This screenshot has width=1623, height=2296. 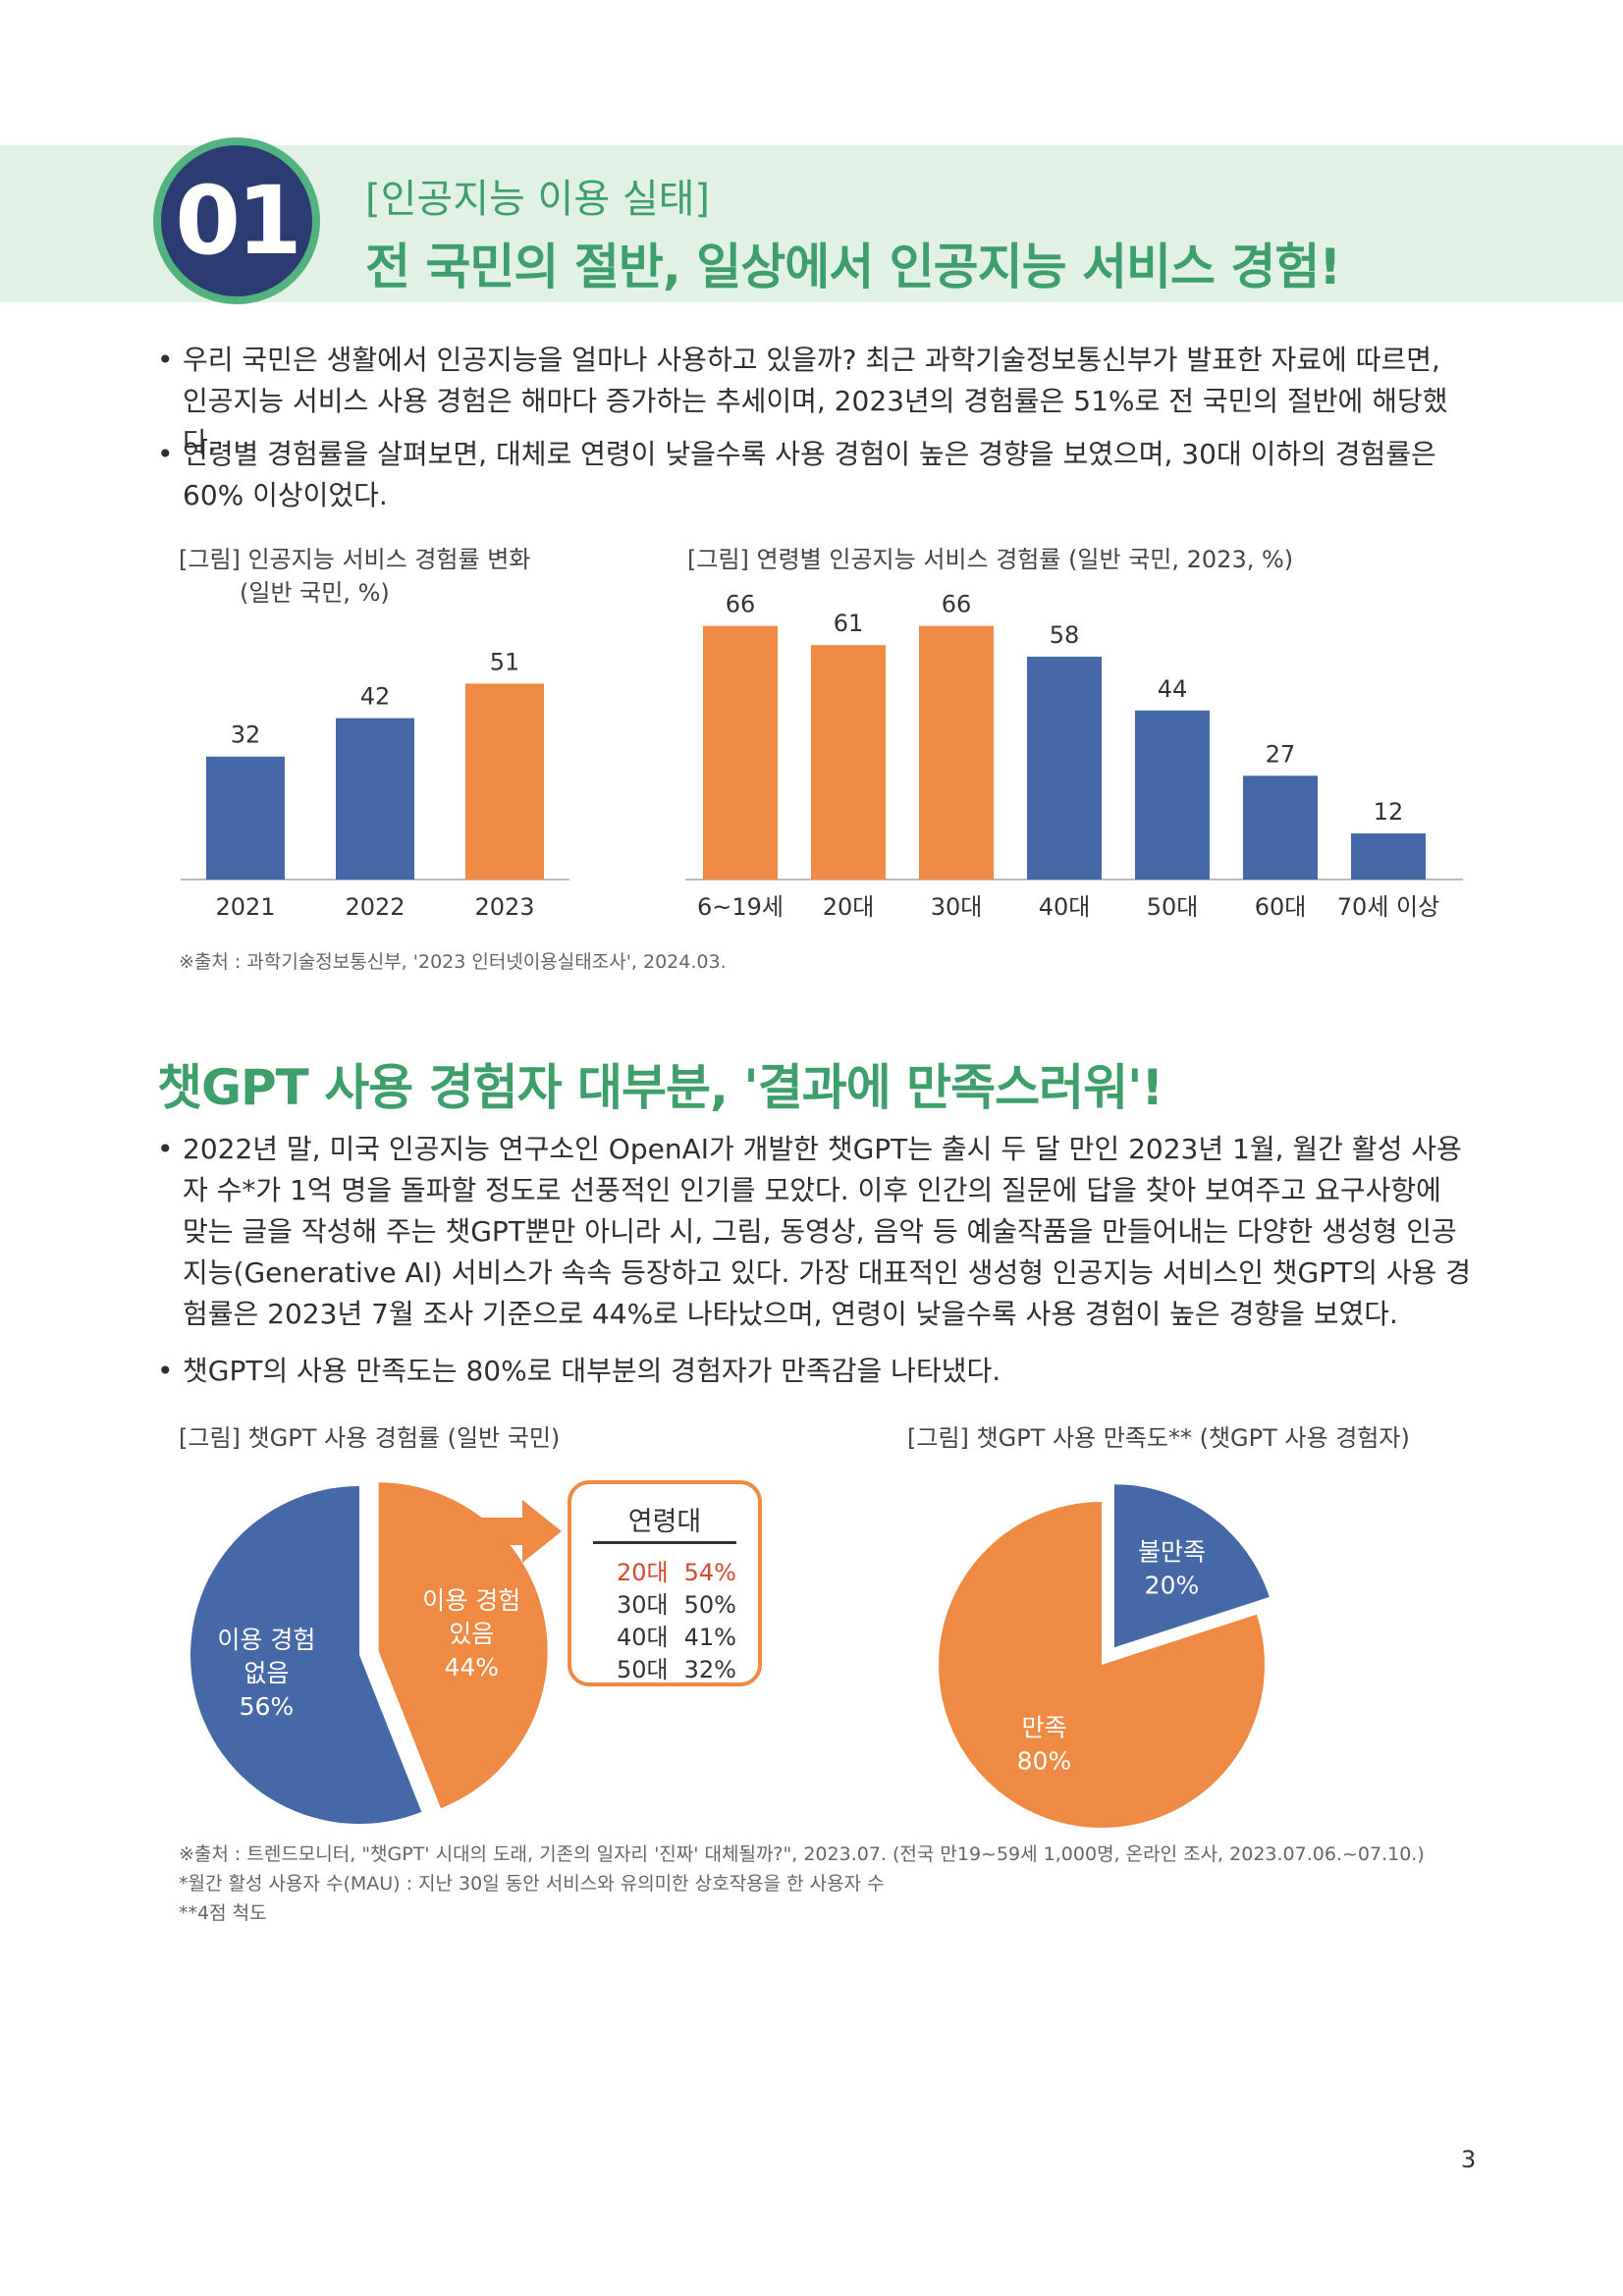 What do you see at coordinates (375, 697) in the screenshot?
I see `data-label: 42` at bounding box center [375, 697].